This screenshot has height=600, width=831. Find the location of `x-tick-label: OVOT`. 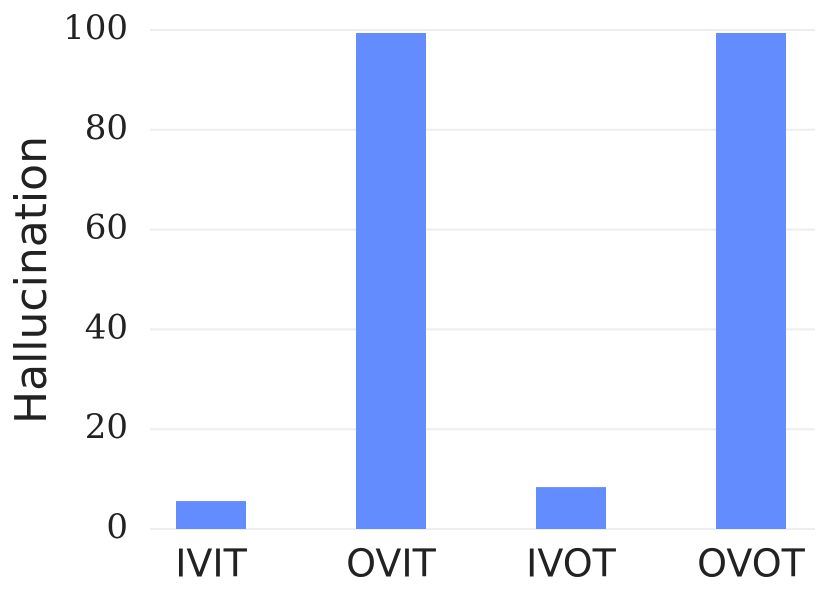

x-tick-label: OVOT is located at coordinates (751, 564).